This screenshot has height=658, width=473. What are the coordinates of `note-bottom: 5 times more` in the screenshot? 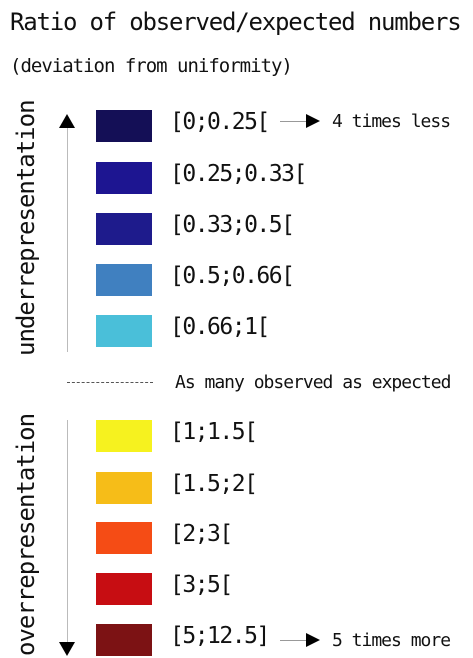 It's located at (391, 640).